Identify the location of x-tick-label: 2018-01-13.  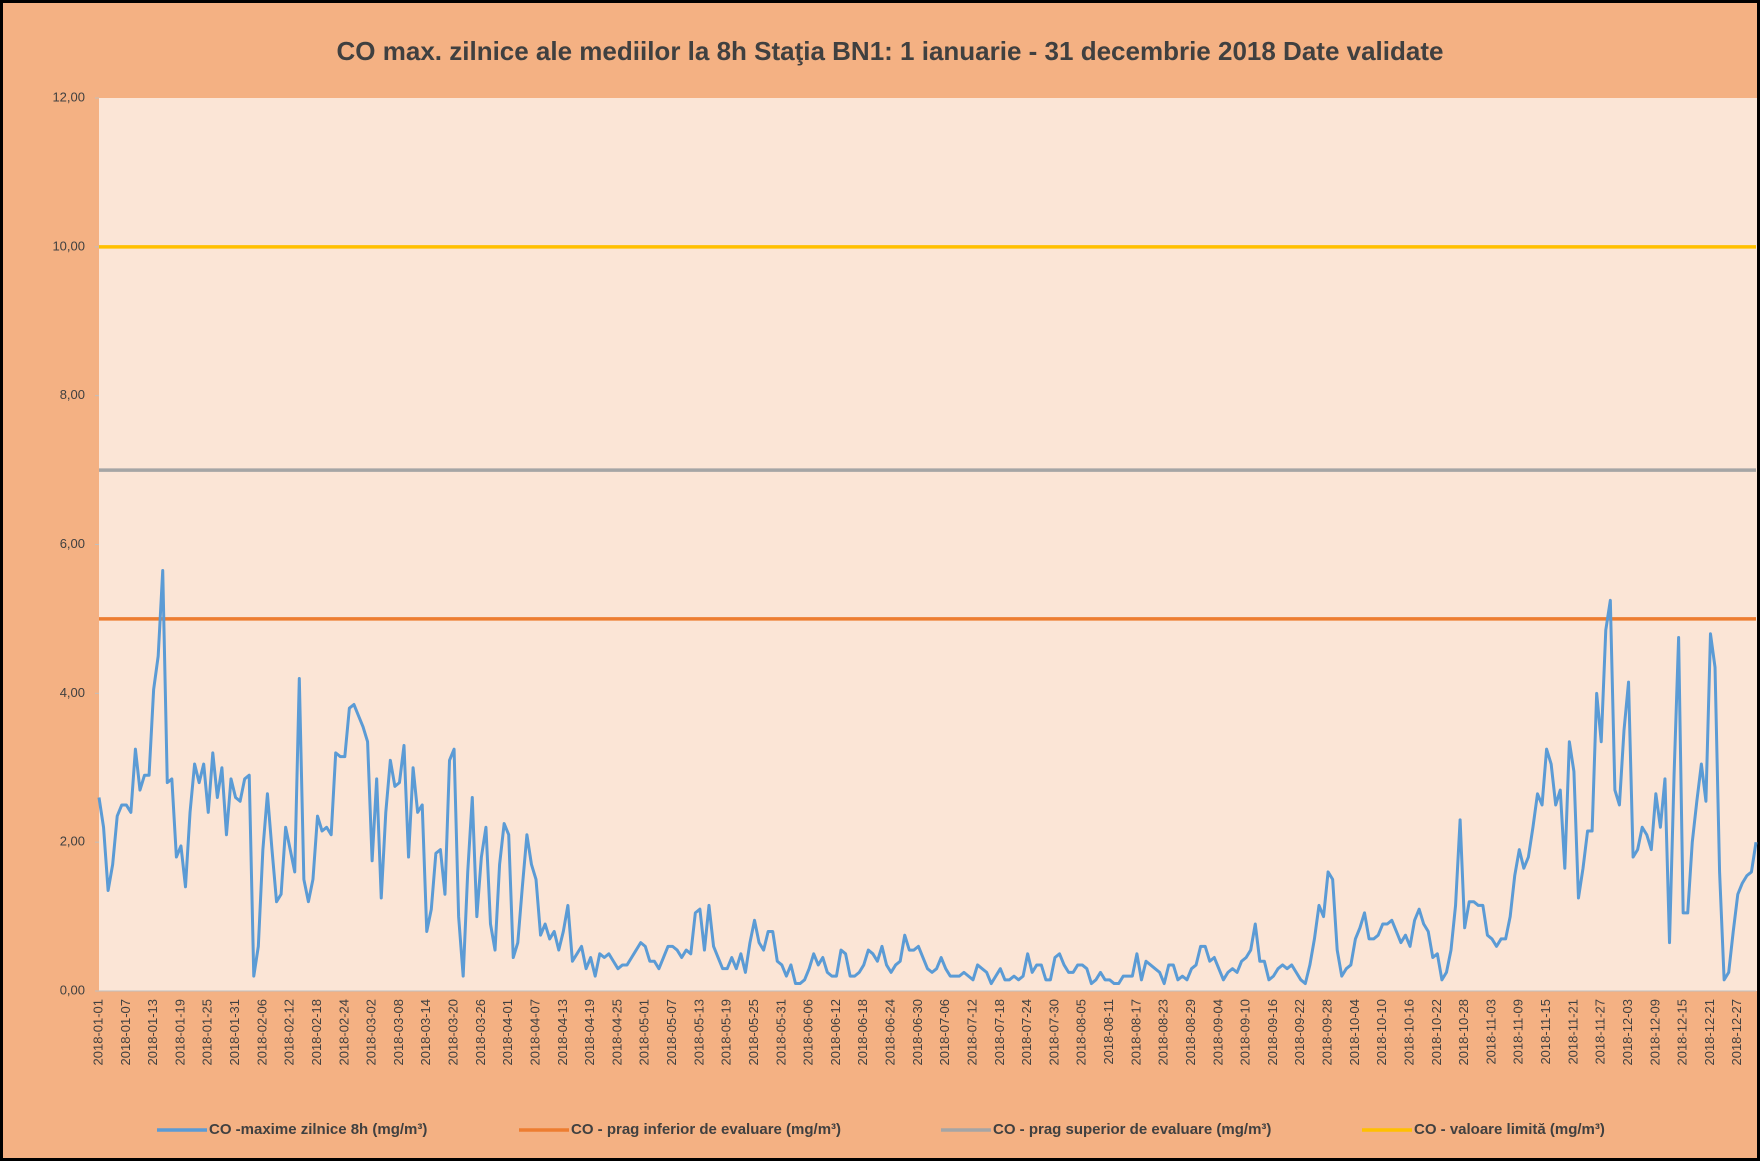
(152, 1032).